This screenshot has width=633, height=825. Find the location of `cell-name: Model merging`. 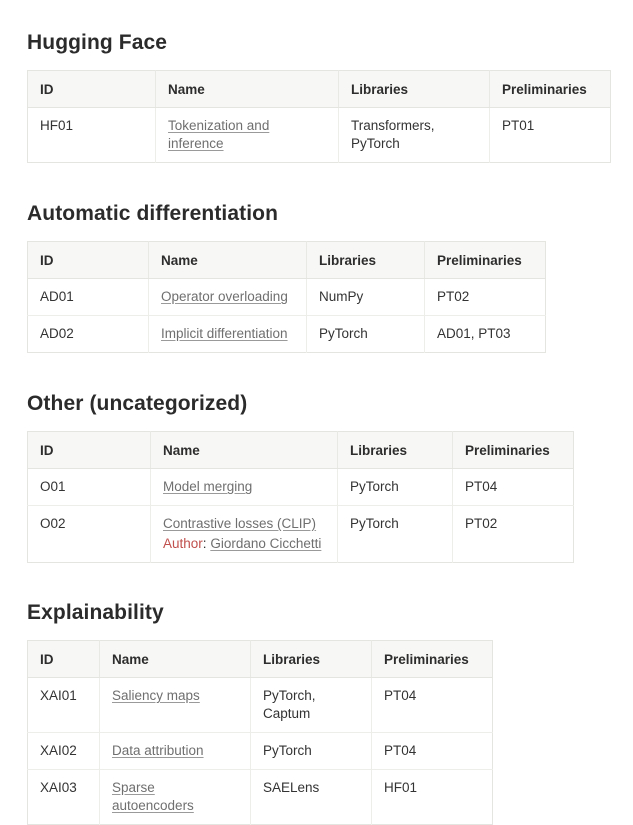

cell-name: Model merging is located at coordinates (244, 487).